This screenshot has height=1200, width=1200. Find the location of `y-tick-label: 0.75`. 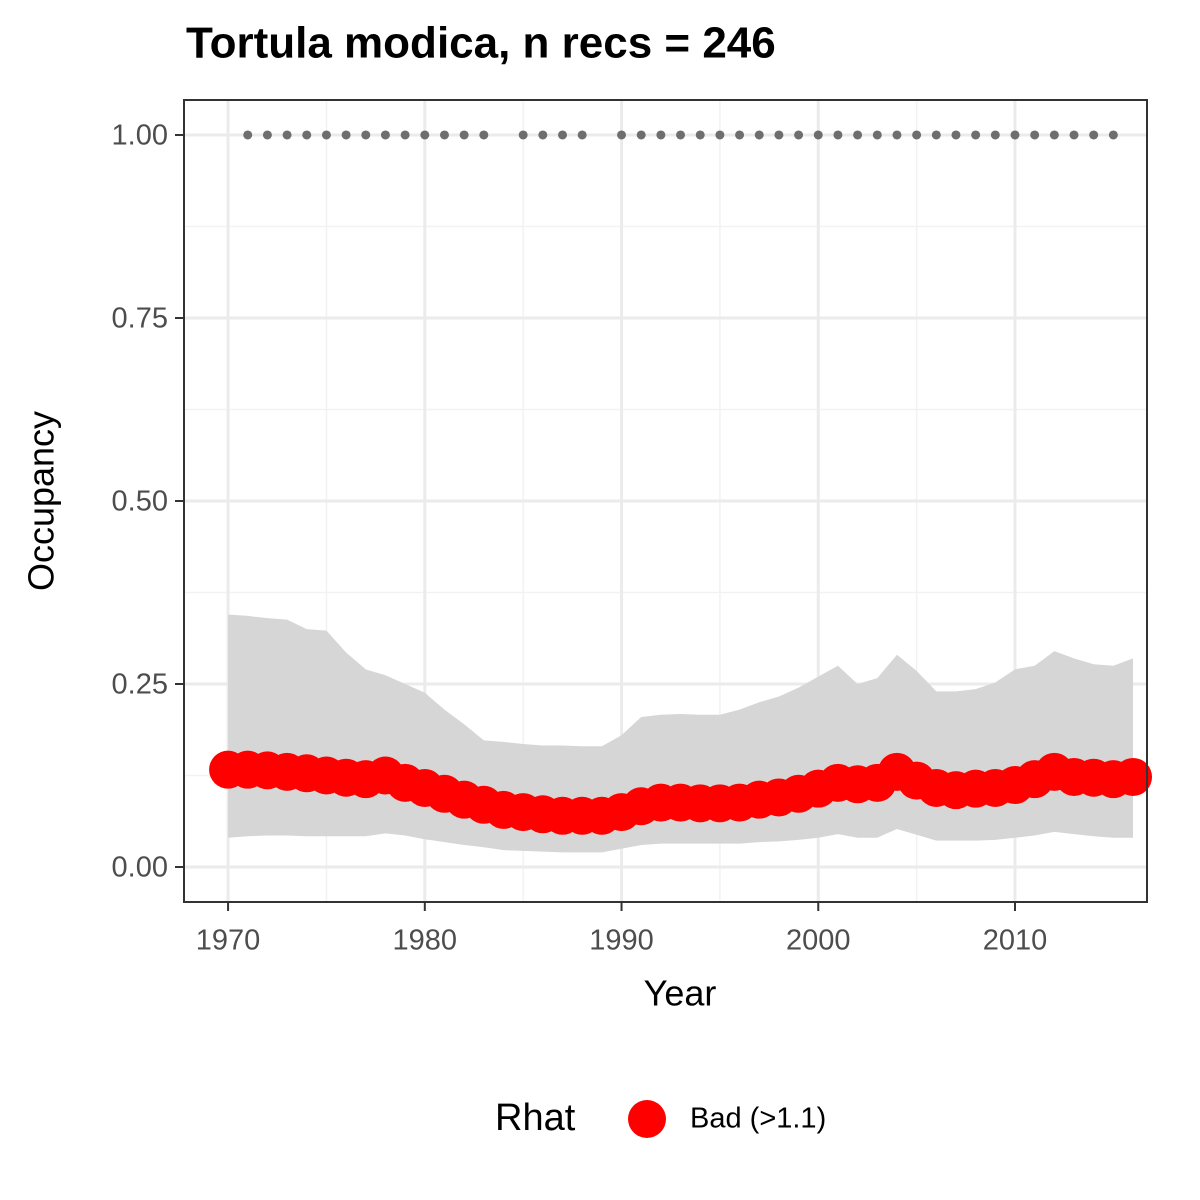

y-tick-label: 0.75 is located at coordinates (140, 319).